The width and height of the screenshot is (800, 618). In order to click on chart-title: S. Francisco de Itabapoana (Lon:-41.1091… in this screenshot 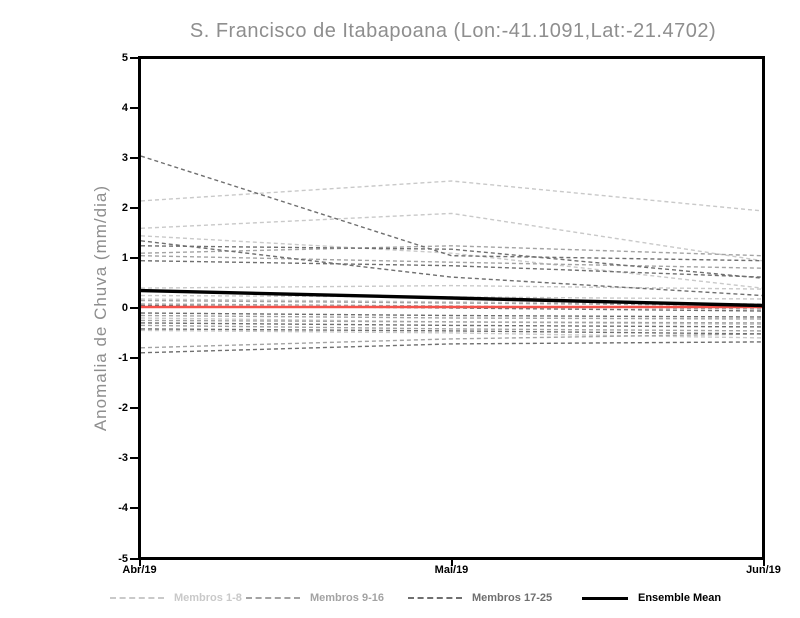, I will do `click(453, 31)`.